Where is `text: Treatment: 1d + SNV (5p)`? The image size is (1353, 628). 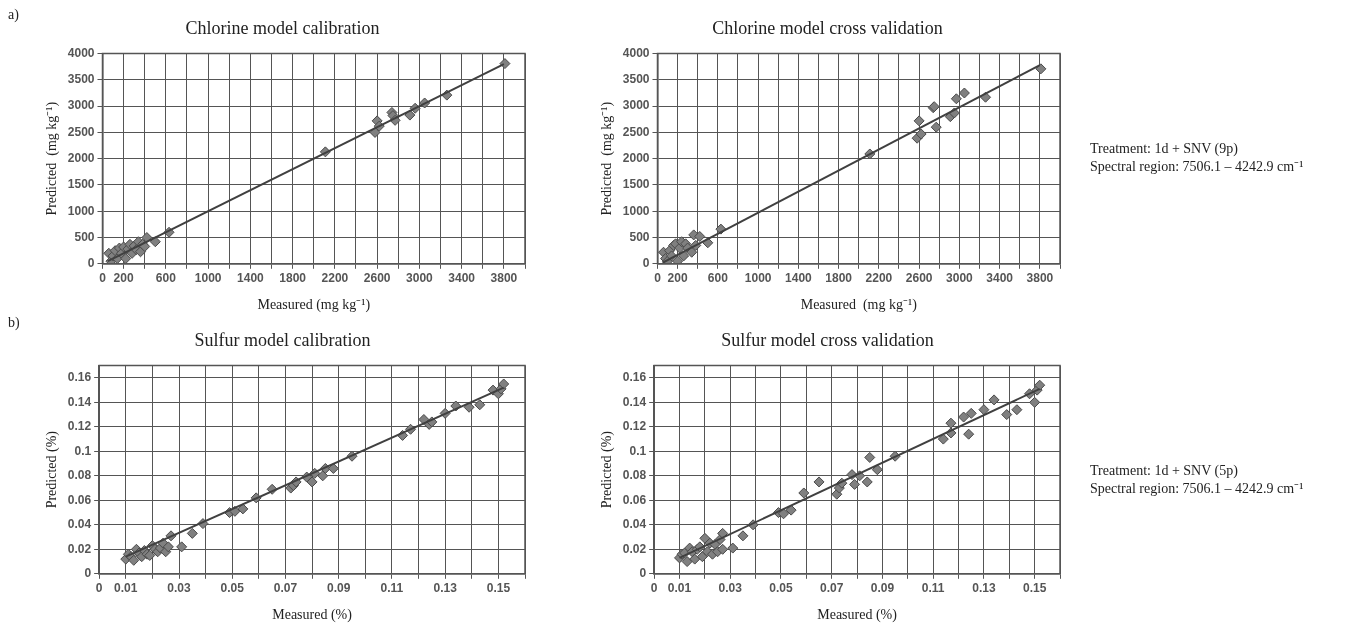
text: Treatment: 1d + SNV (5p) is located at coordinates (1164, 471).